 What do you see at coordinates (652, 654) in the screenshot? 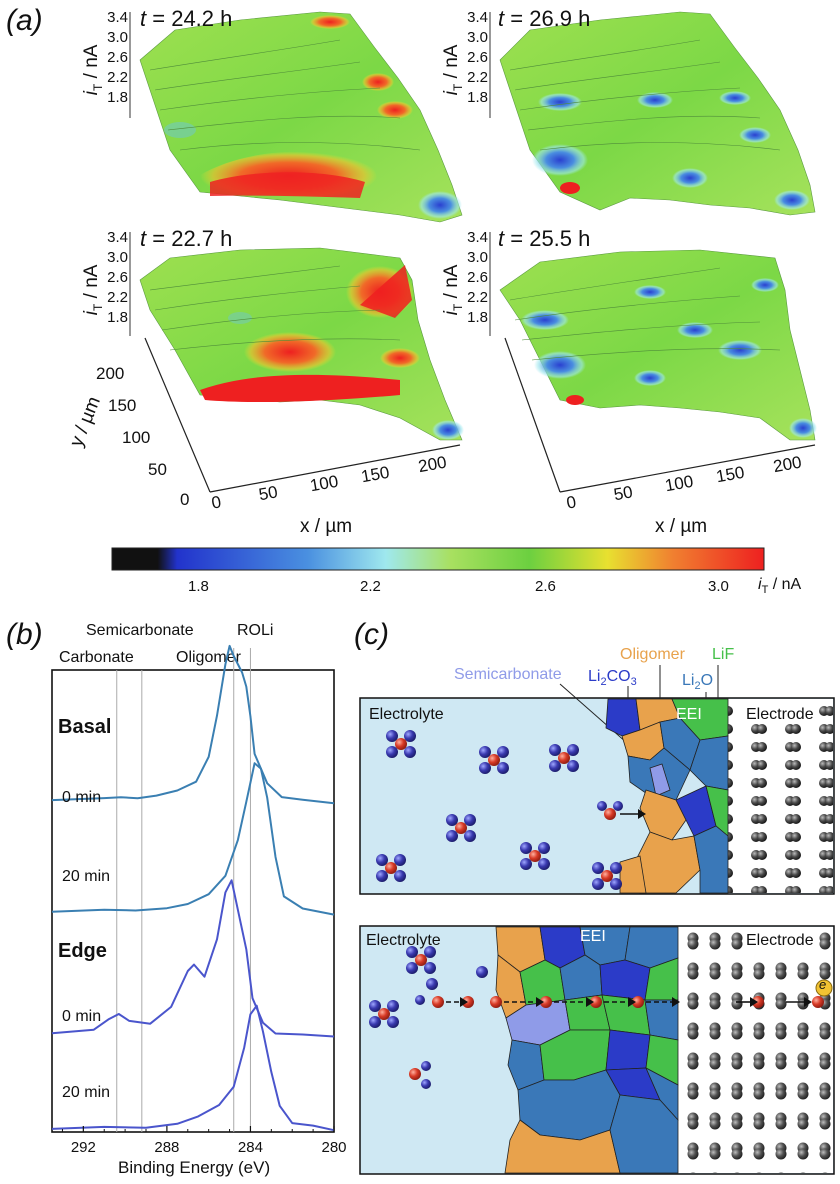
I see `label-oligomer: Oligomer` at bounding box center [652, 654].